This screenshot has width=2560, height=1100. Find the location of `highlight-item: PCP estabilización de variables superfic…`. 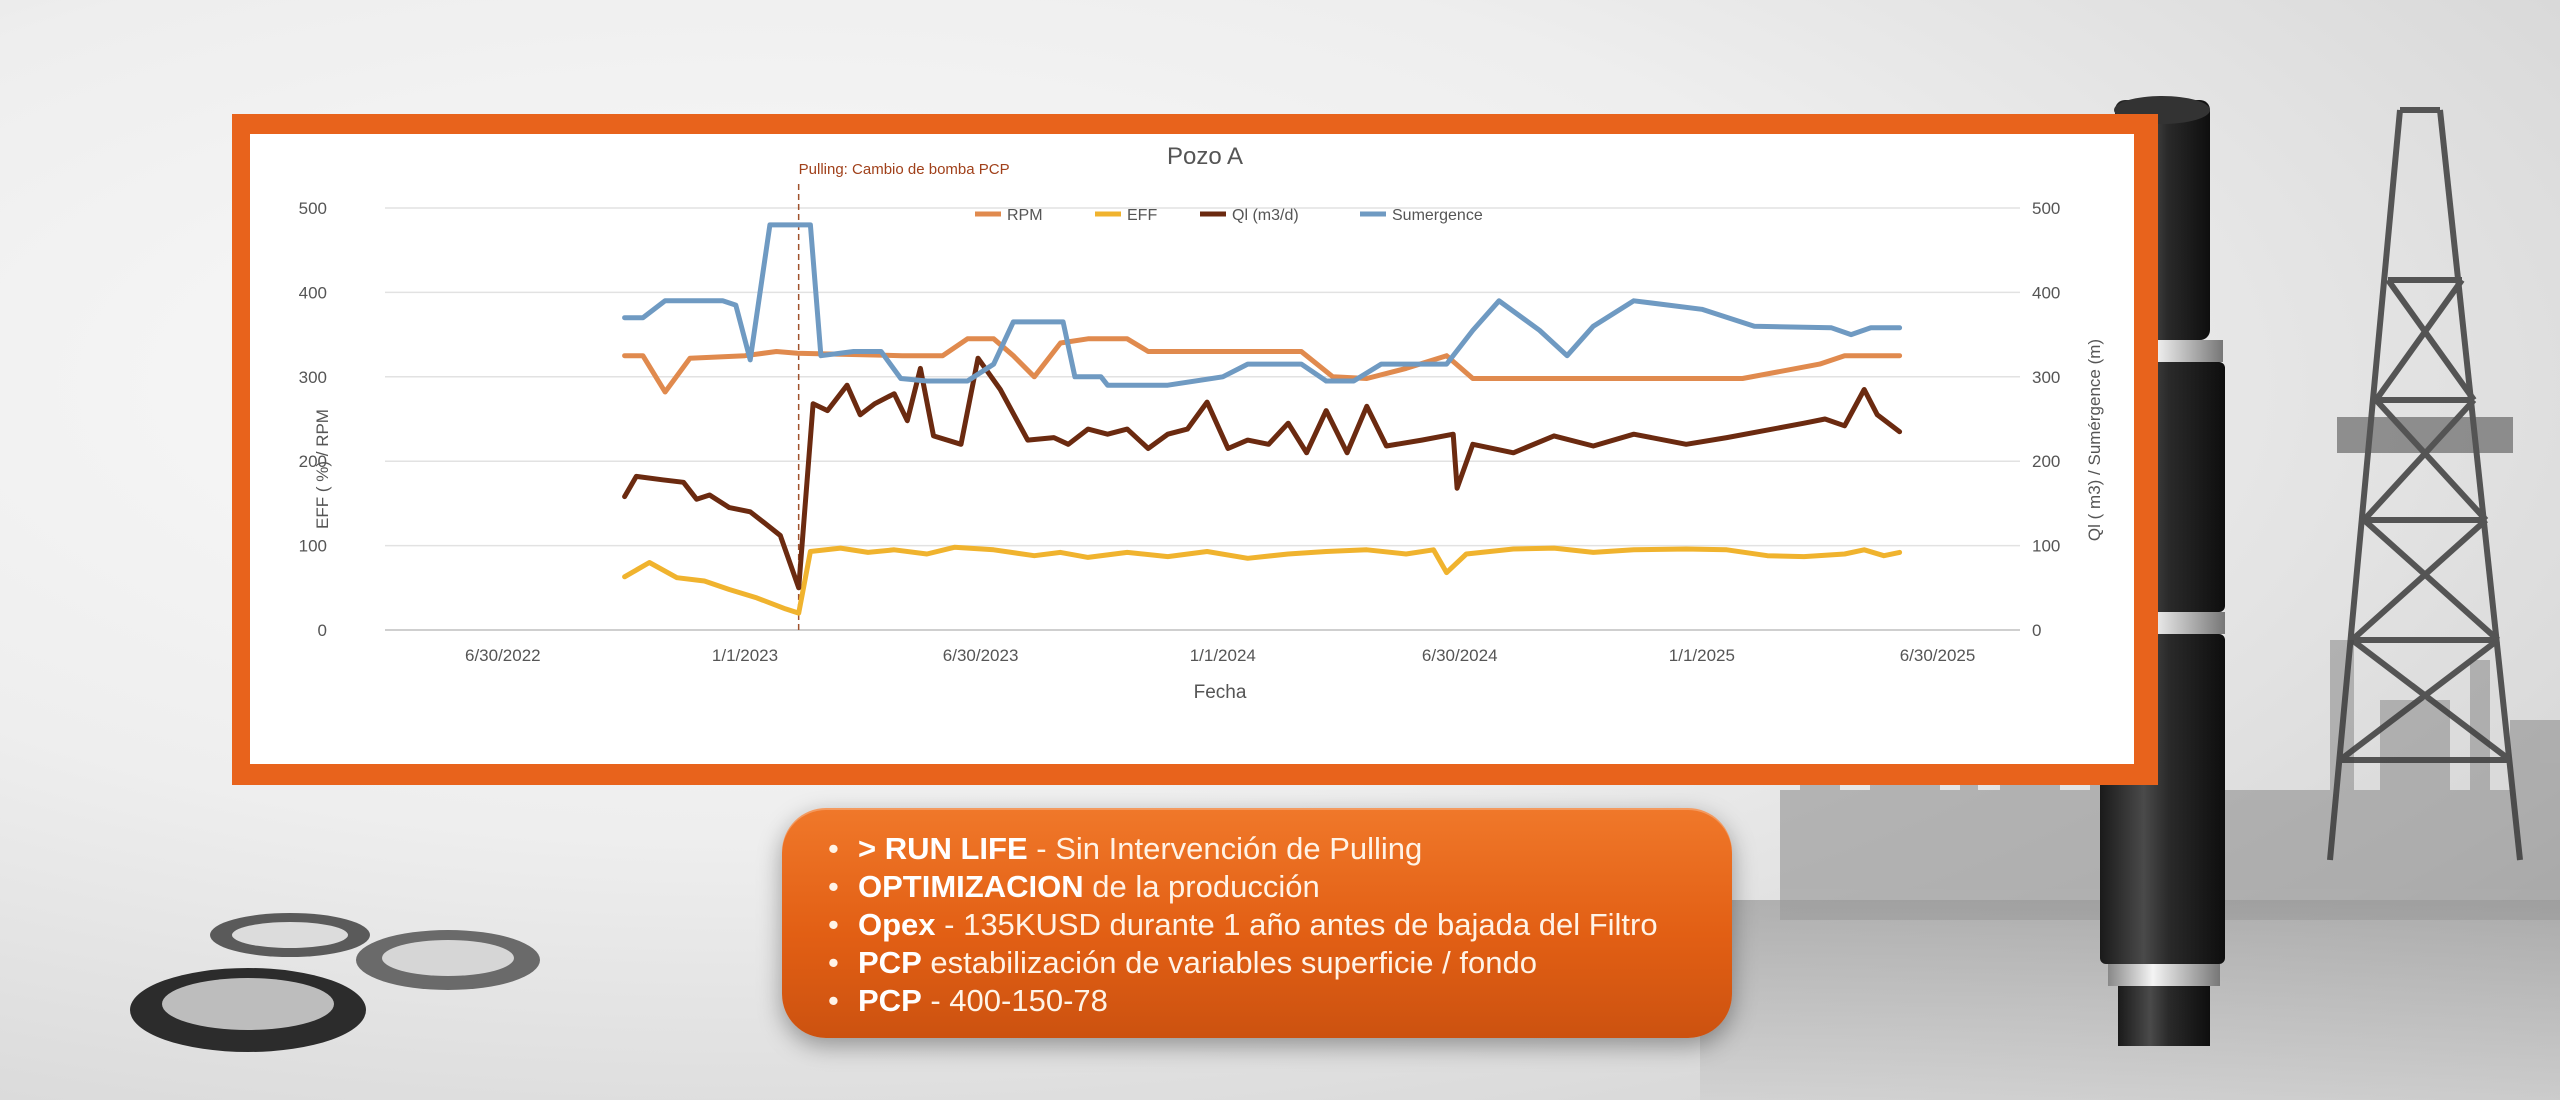

highlight-item: PCP estabilización de variables superfic… is located at coordinates (1280, 963).